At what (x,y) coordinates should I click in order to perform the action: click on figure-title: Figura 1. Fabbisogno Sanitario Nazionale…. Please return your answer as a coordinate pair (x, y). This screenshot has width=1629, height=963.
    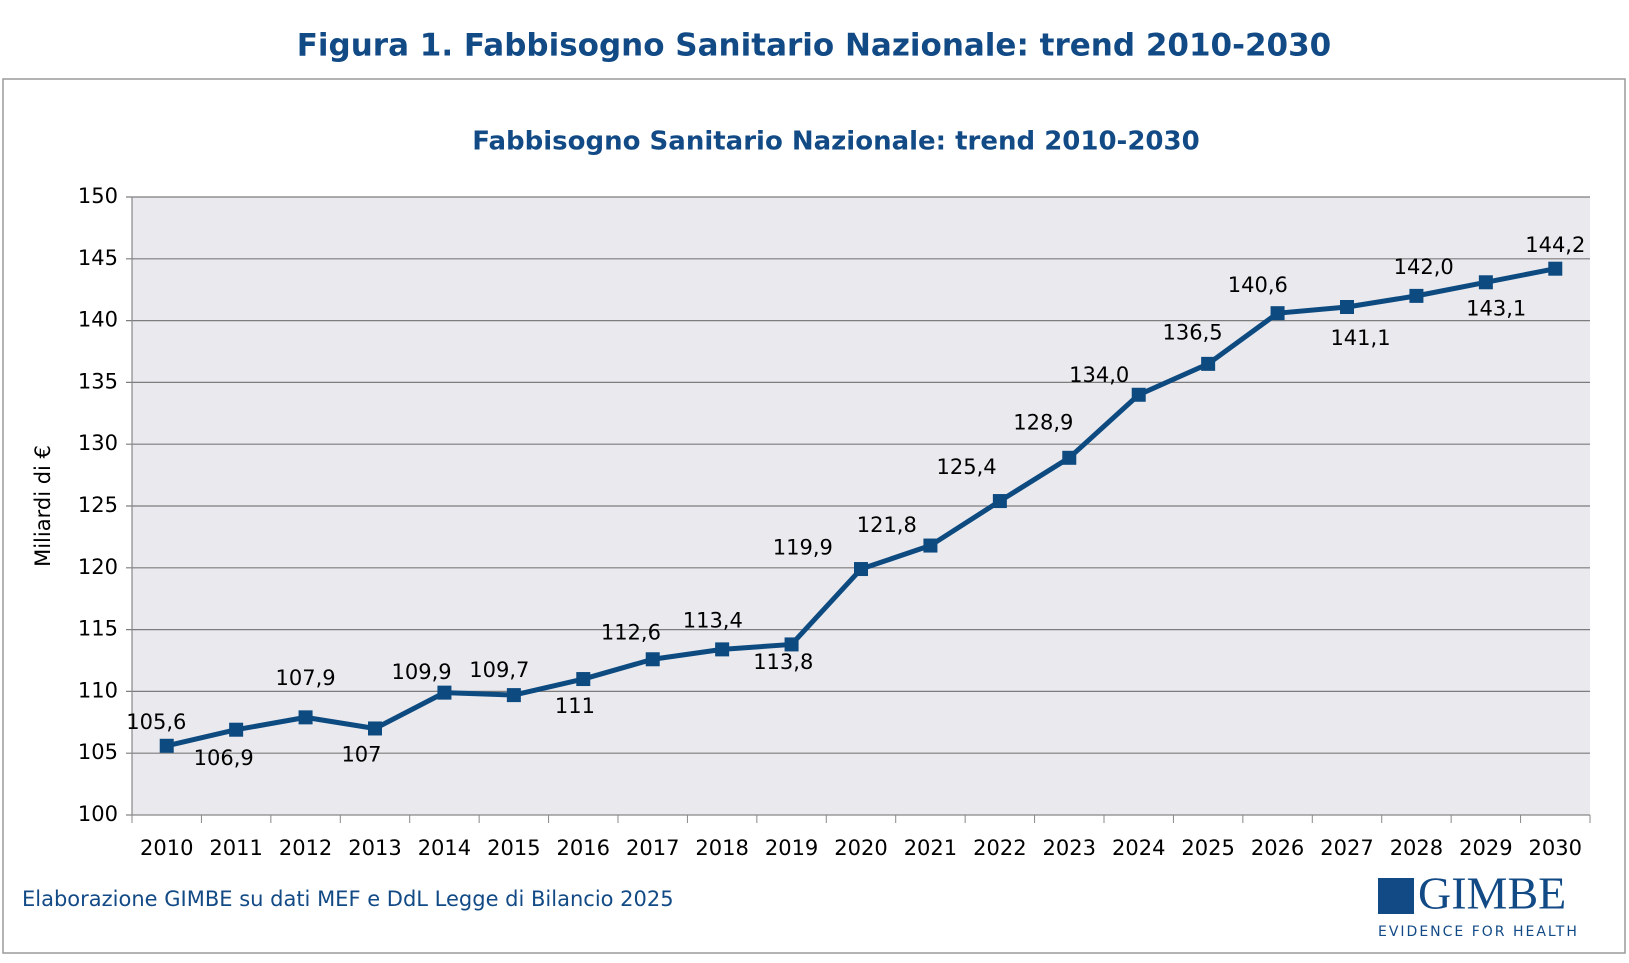
    Looking at the image, I should click on (814, 46).